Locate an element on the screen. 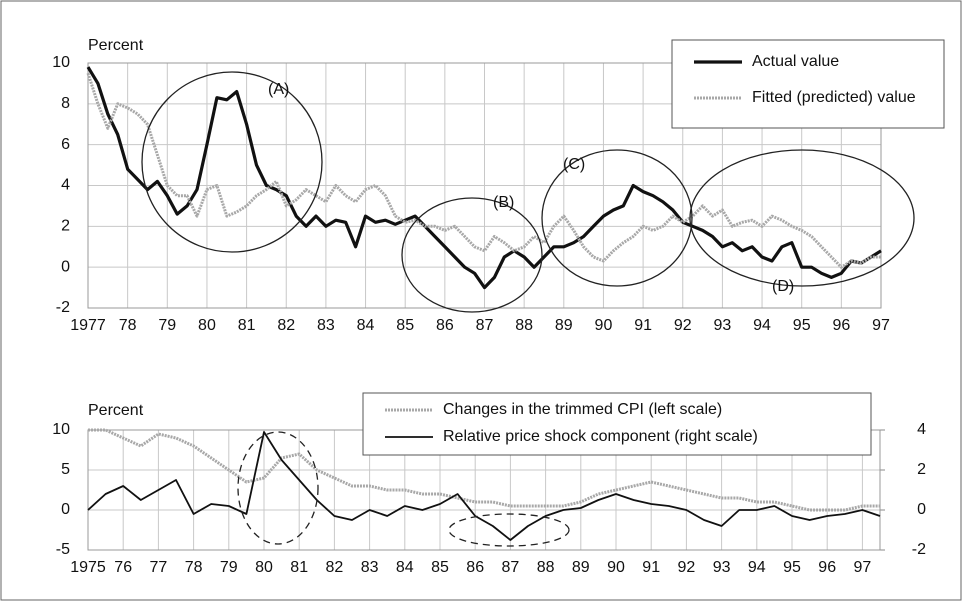  annotation: (D) is located at coordinates (783, 286).